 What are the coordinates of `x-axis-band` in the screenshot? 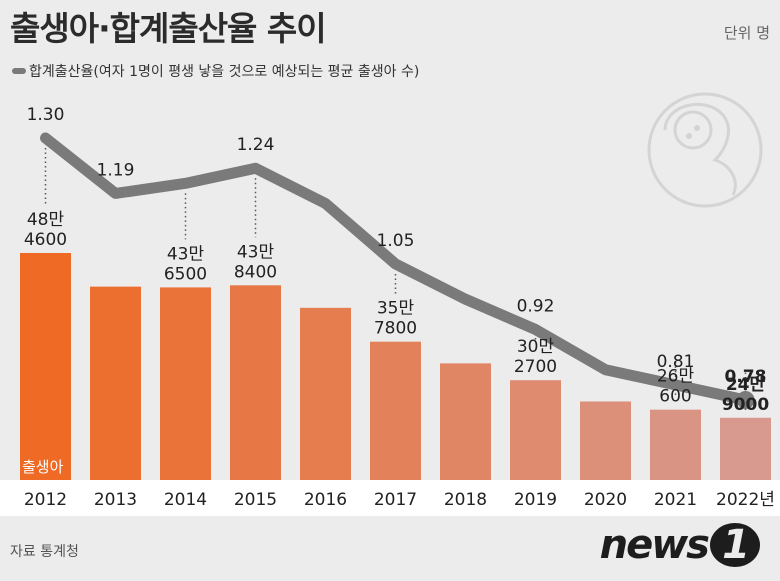 It's located at (390, 498).